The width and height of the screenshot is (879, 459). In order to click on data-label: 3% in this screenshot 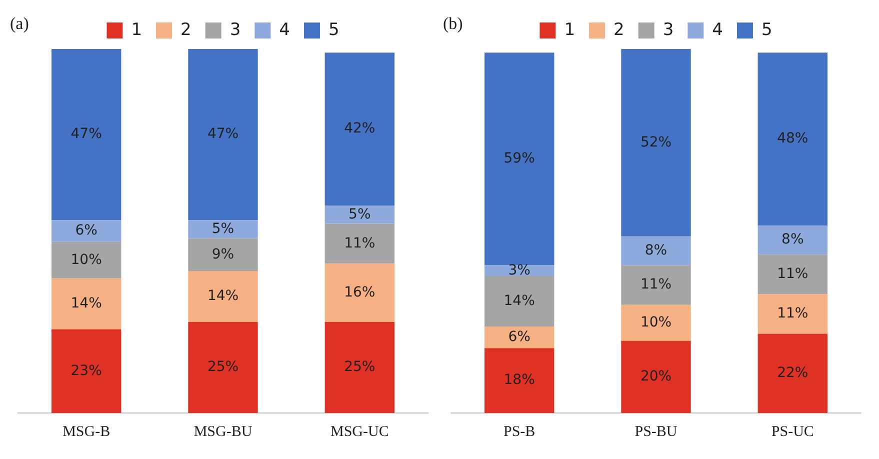, I will do `click(519, 270)`.